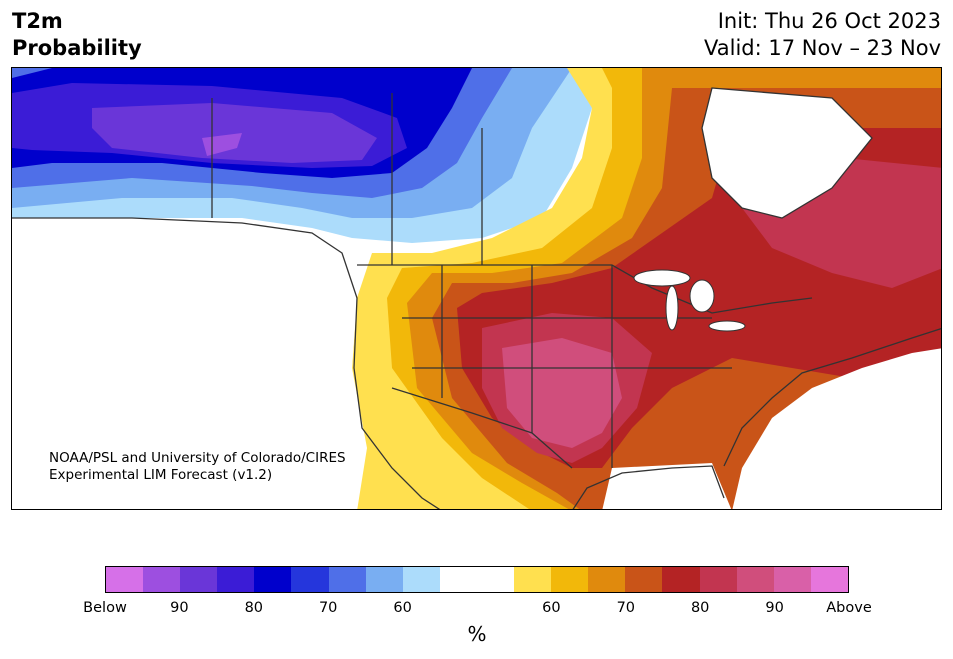 The width and height of the screenshot is (953, 659). I want to click on init-date: Init: Thu 26 Oct 2023, so click(829, 21).